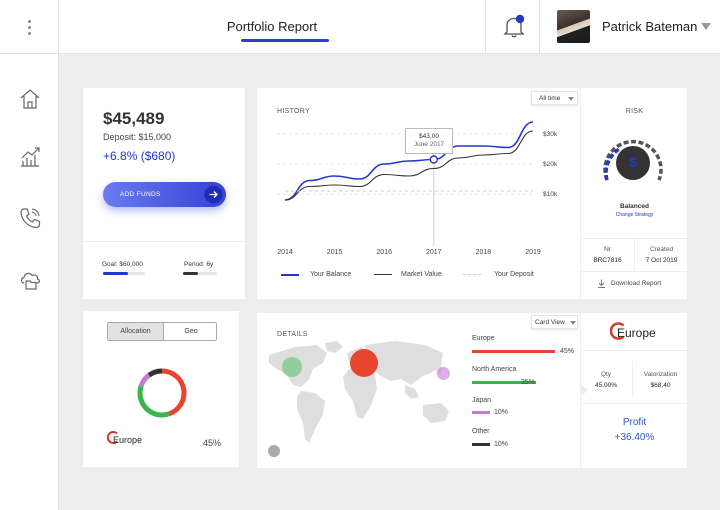 The image size is (720, 510). Describe the element at coordinates (128, 440) in the screenshot. I see `allocation-region: Europe` at that location.